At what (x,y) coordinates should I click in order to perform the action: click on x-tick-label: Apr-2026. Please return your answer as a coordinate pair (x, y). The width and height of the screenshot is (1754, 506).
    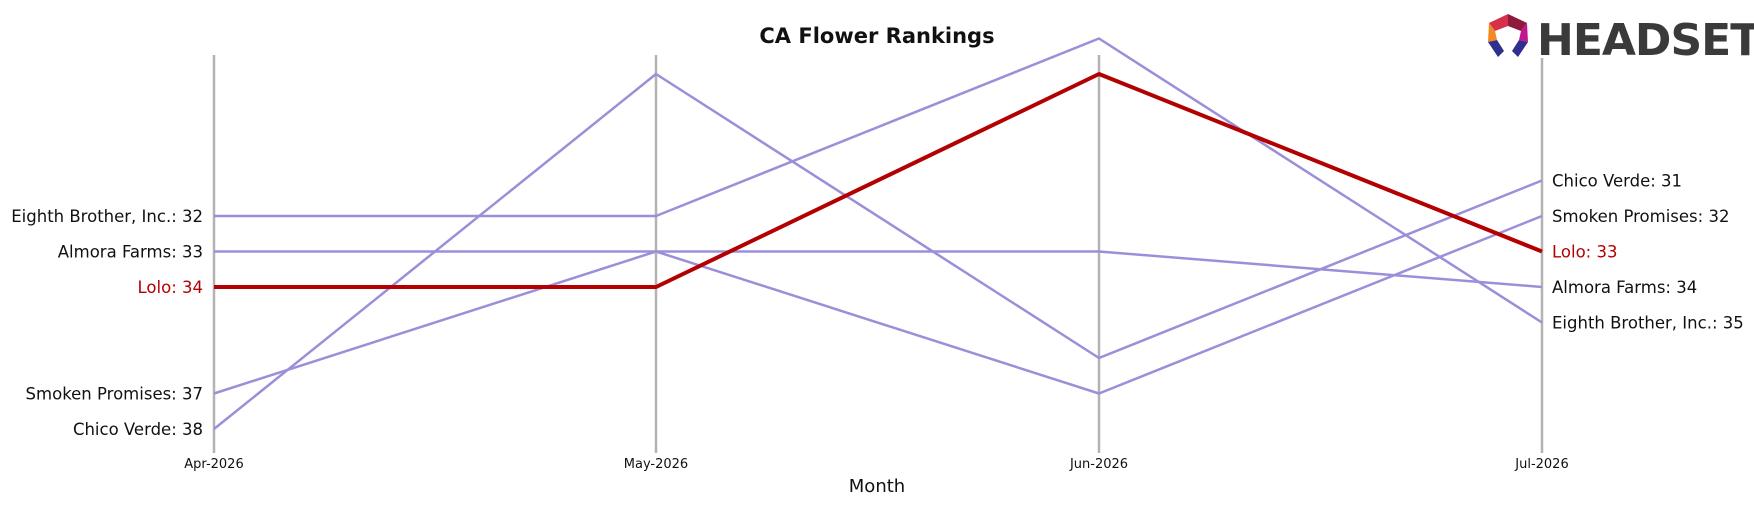
    Looking at the image, I should click on (213, 464).